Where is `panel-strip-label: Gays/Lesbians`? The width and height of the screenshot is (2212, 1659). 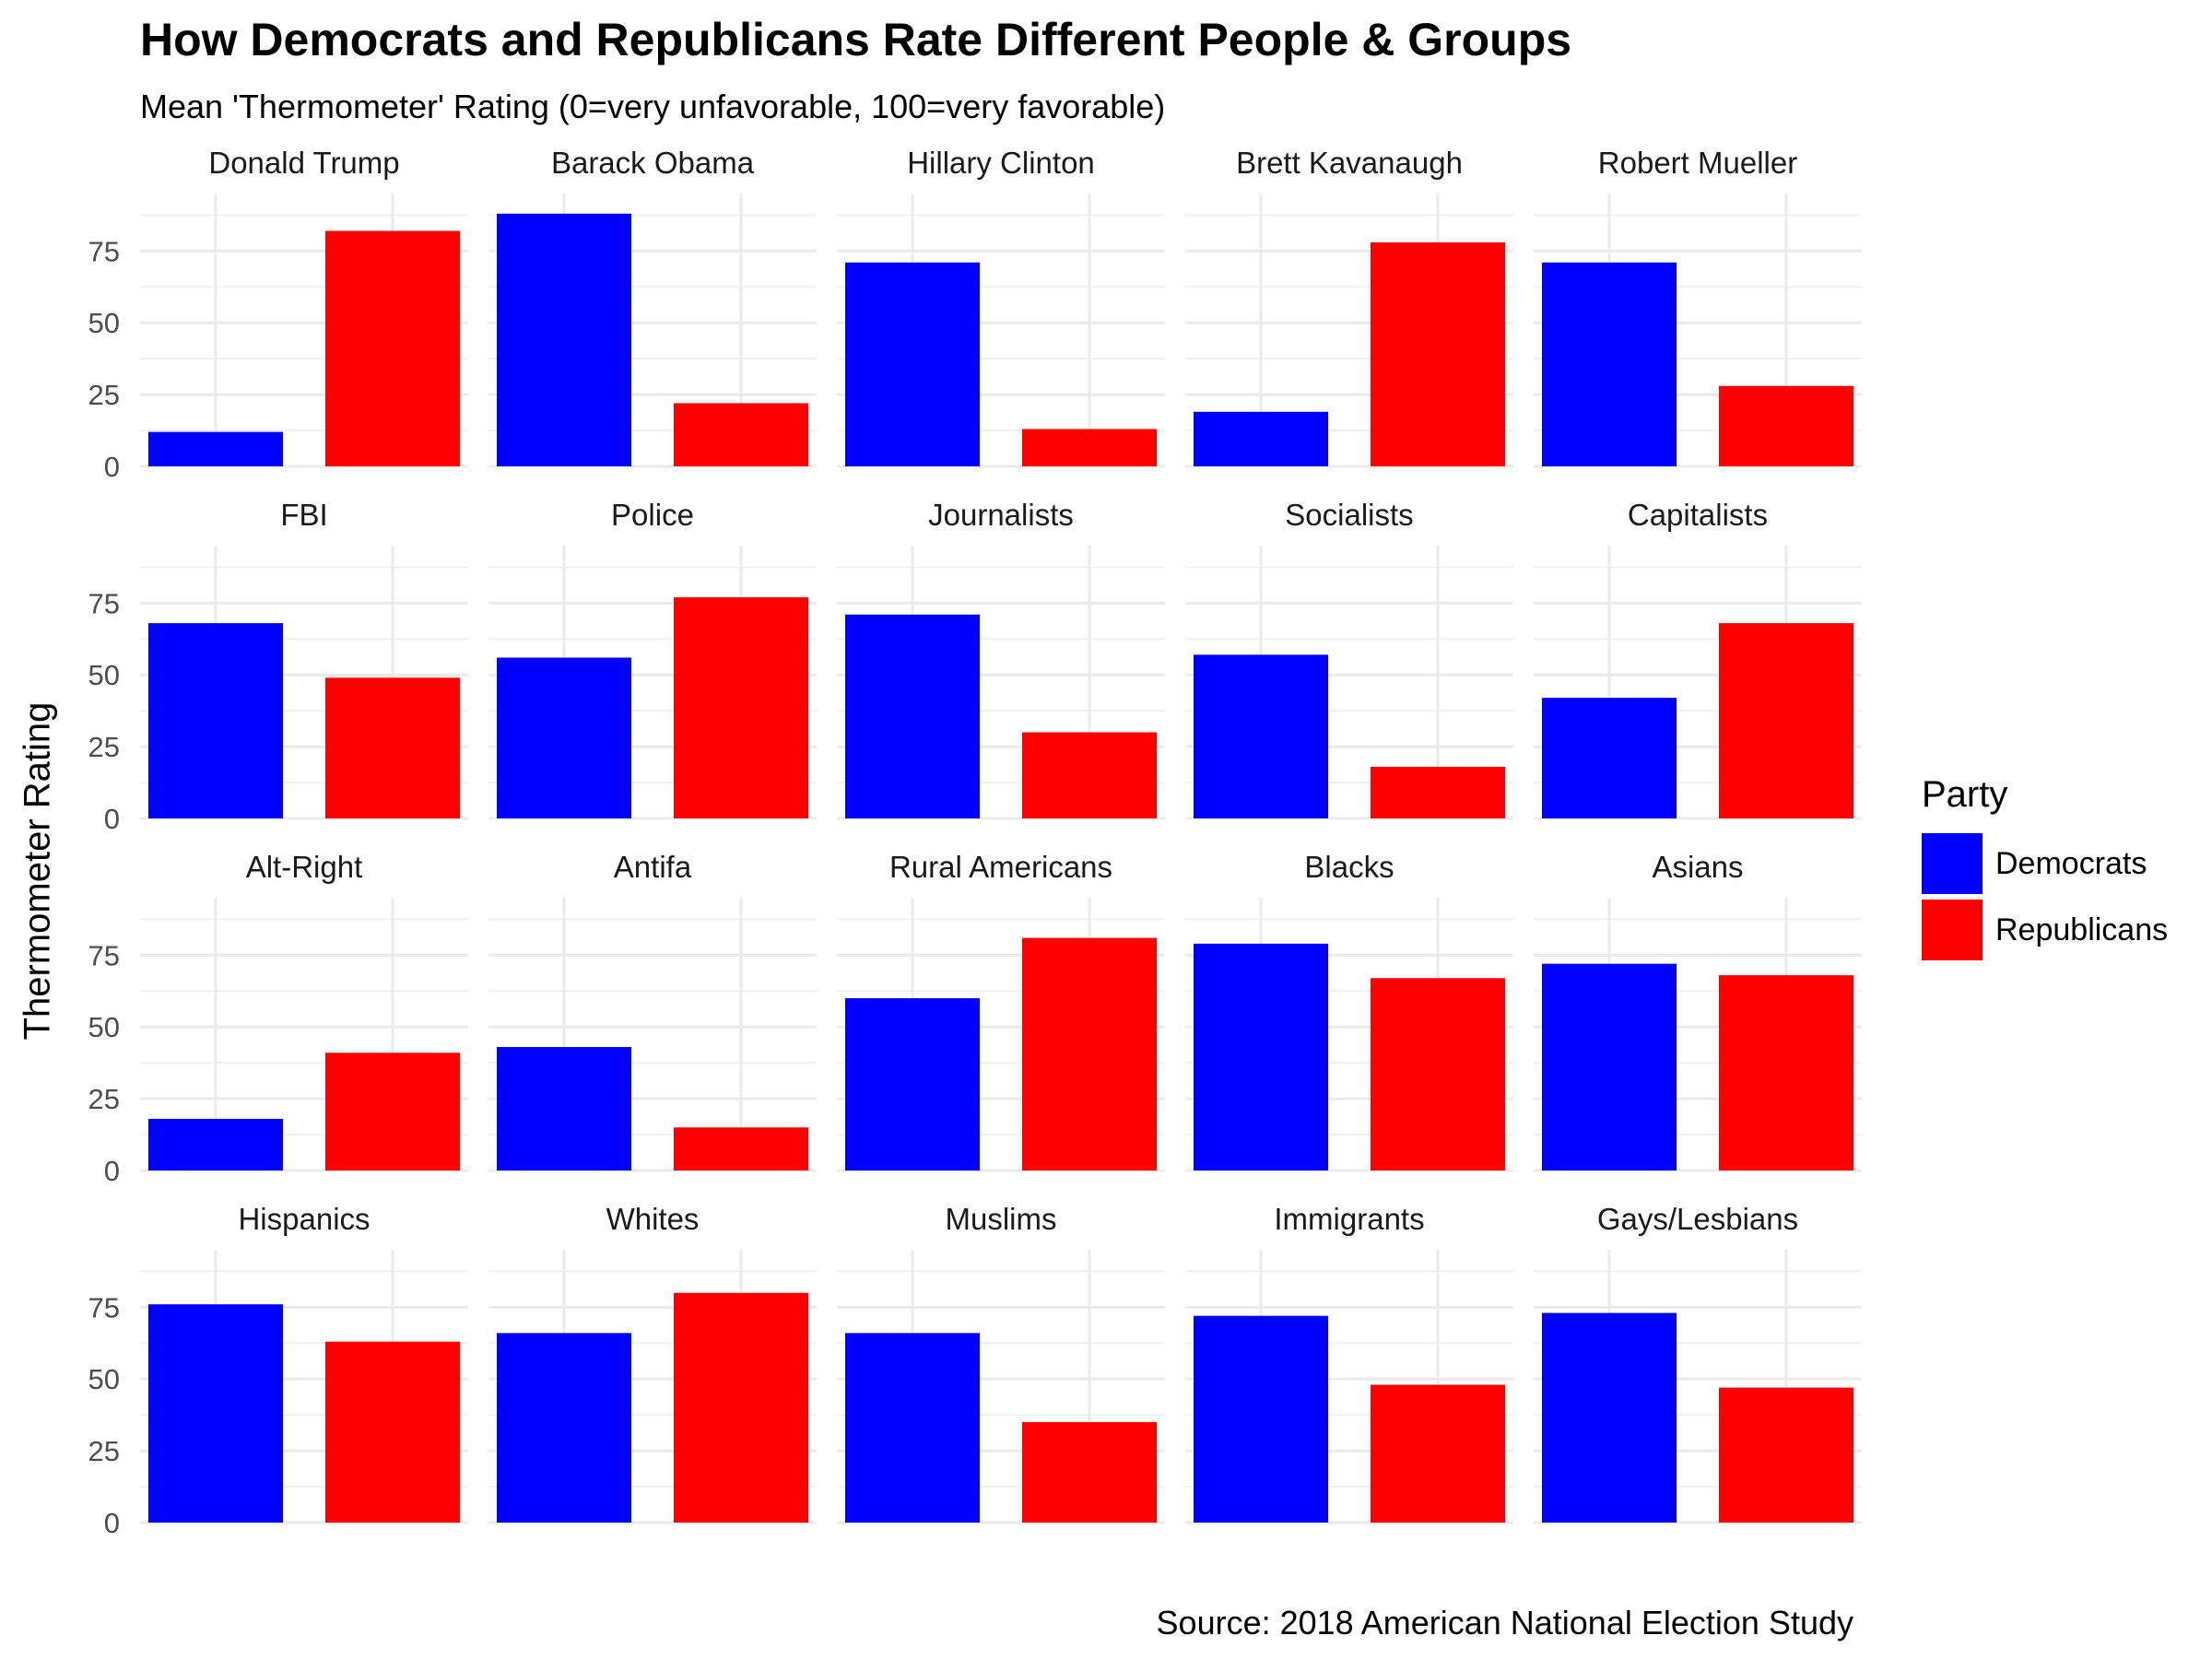 panel-strip-label: Gays/Lesbians is located at coordinates (1697, 1219).